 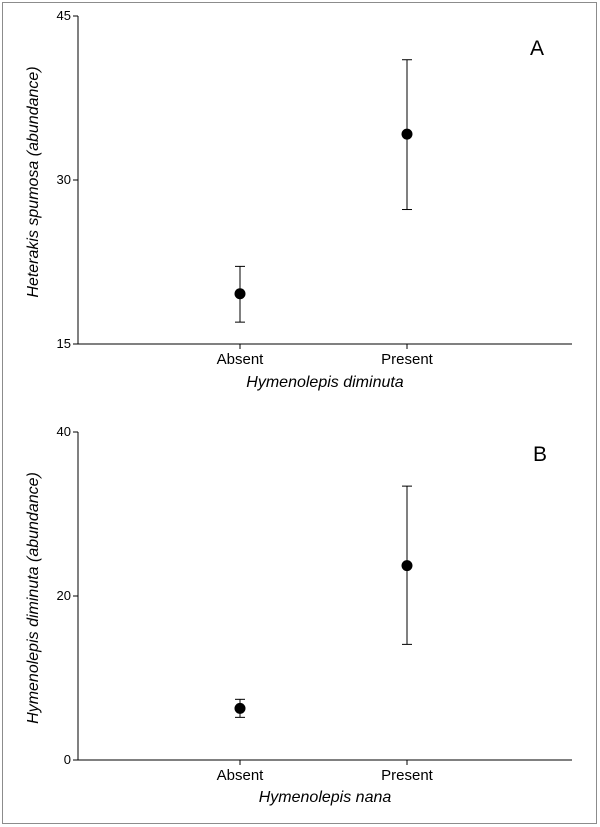 I want to click on category-label-present-b: Present, so click(x=407, y=775).